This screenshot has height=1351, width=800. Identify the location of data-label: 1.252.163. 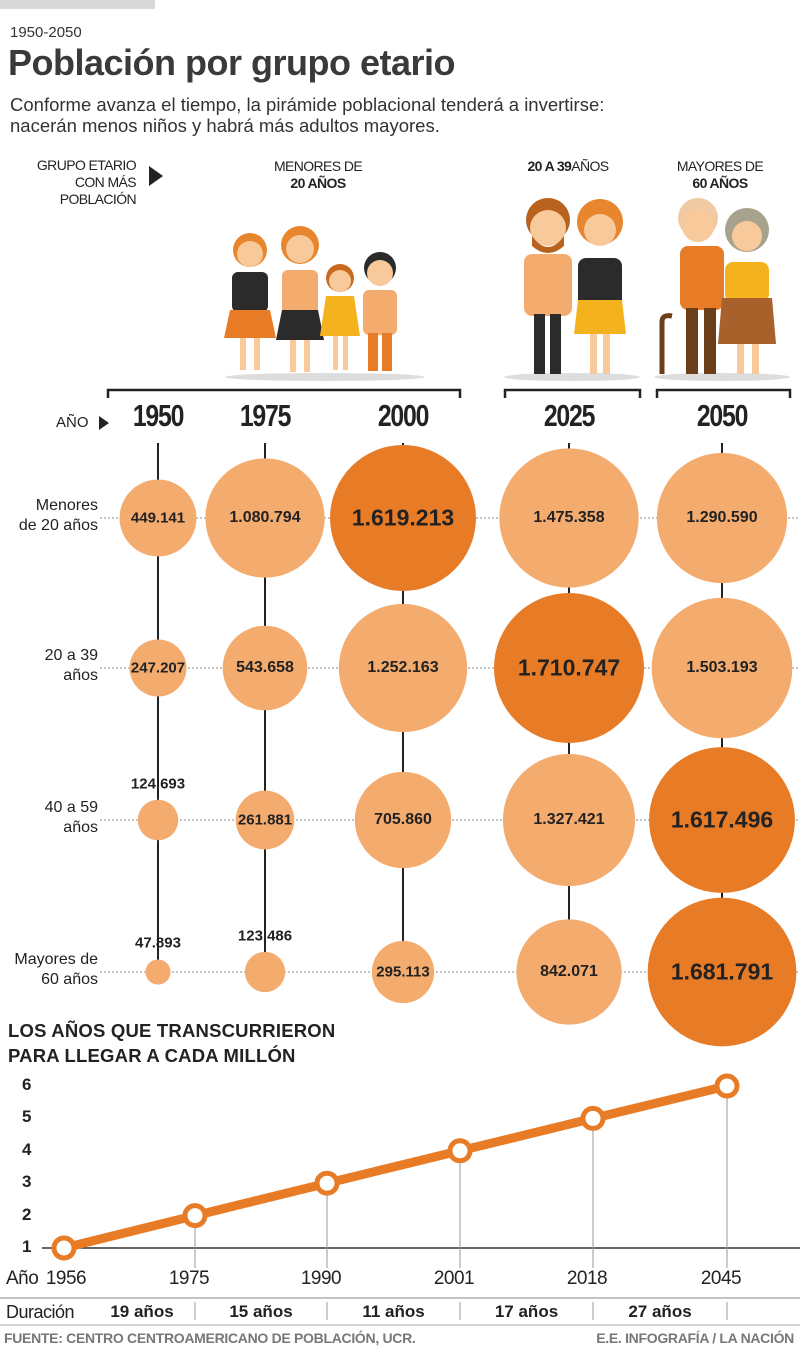
(403, 667).